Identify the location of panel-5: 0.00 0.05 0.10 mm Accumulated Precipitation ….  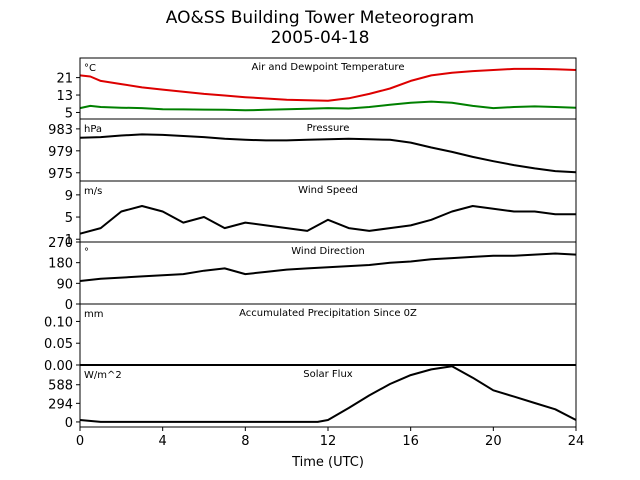
(310, 338).